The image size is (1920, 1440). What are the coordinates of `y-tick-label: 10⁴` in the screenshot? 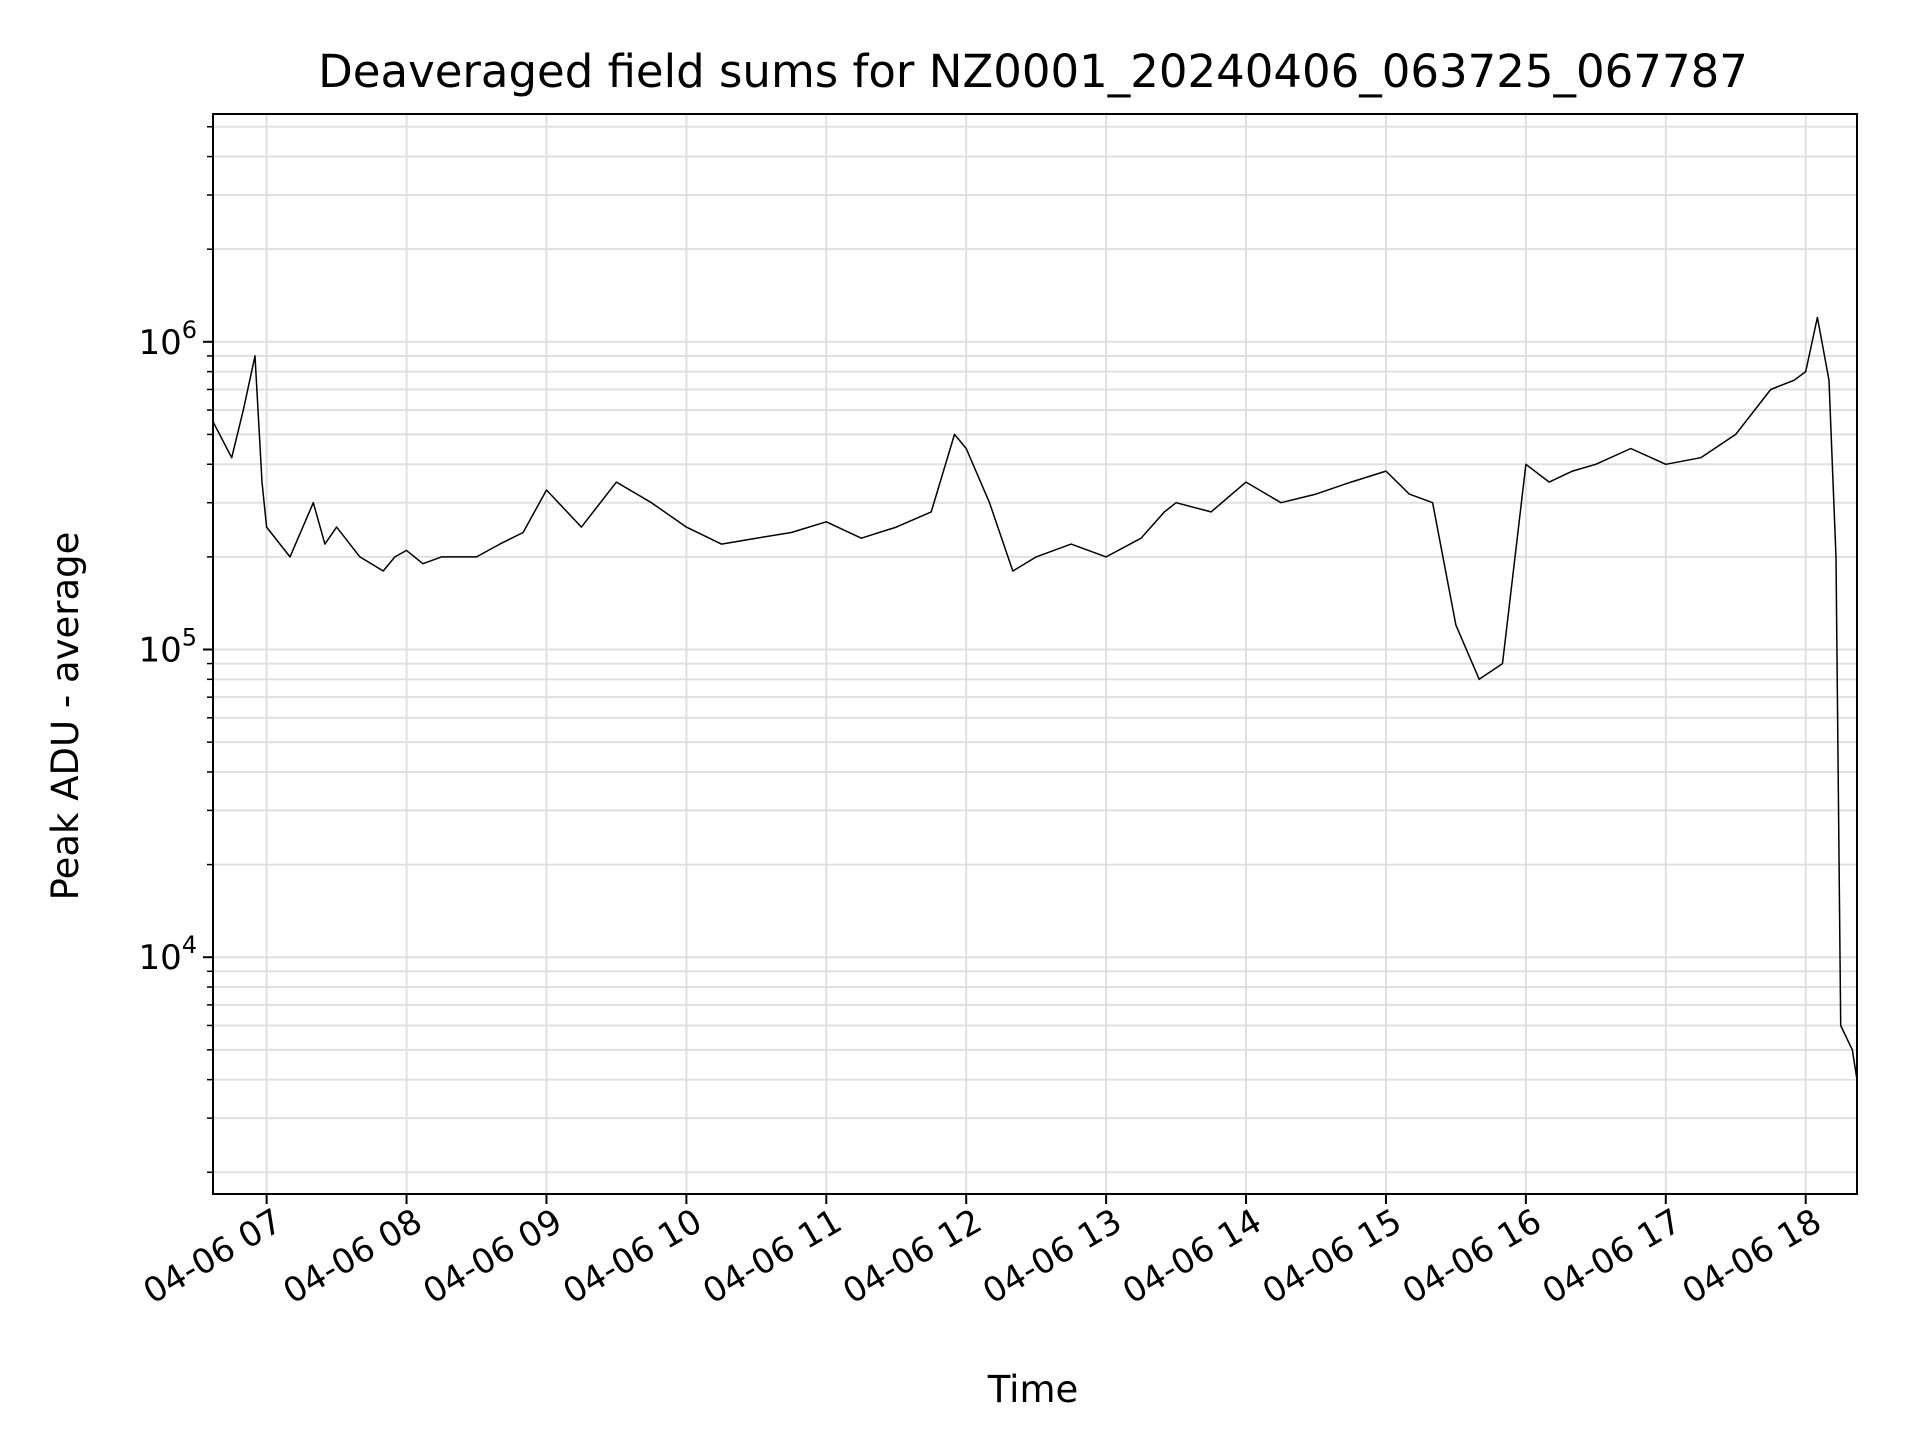 It's located at (167, 954).